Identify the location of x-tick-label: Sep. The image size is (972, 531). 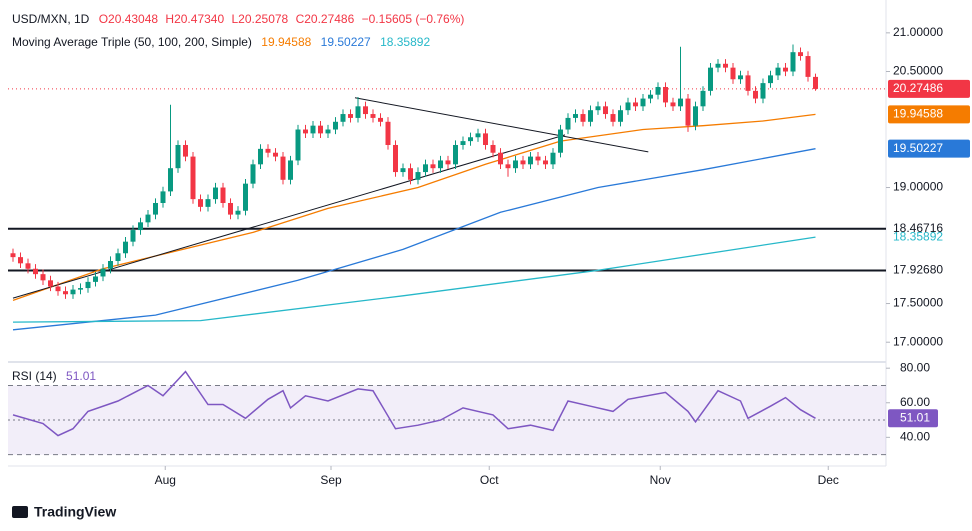
(331, 480).